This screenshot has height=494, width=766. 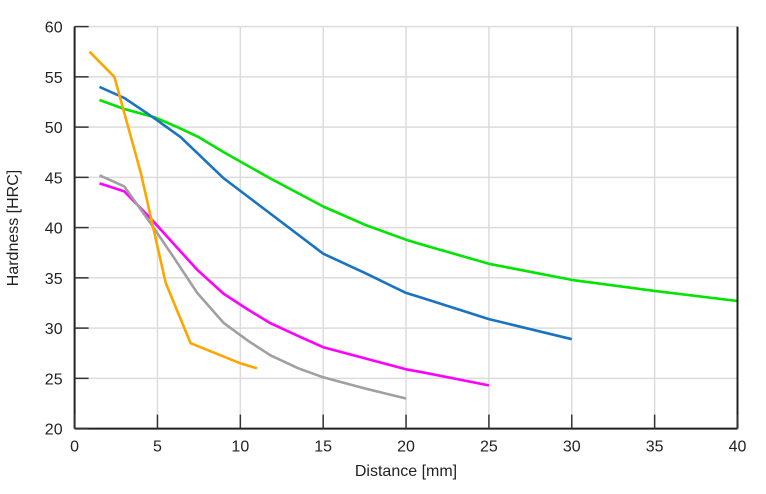 I want to click on y-tick-label: 55, so click(x=54, y=78).